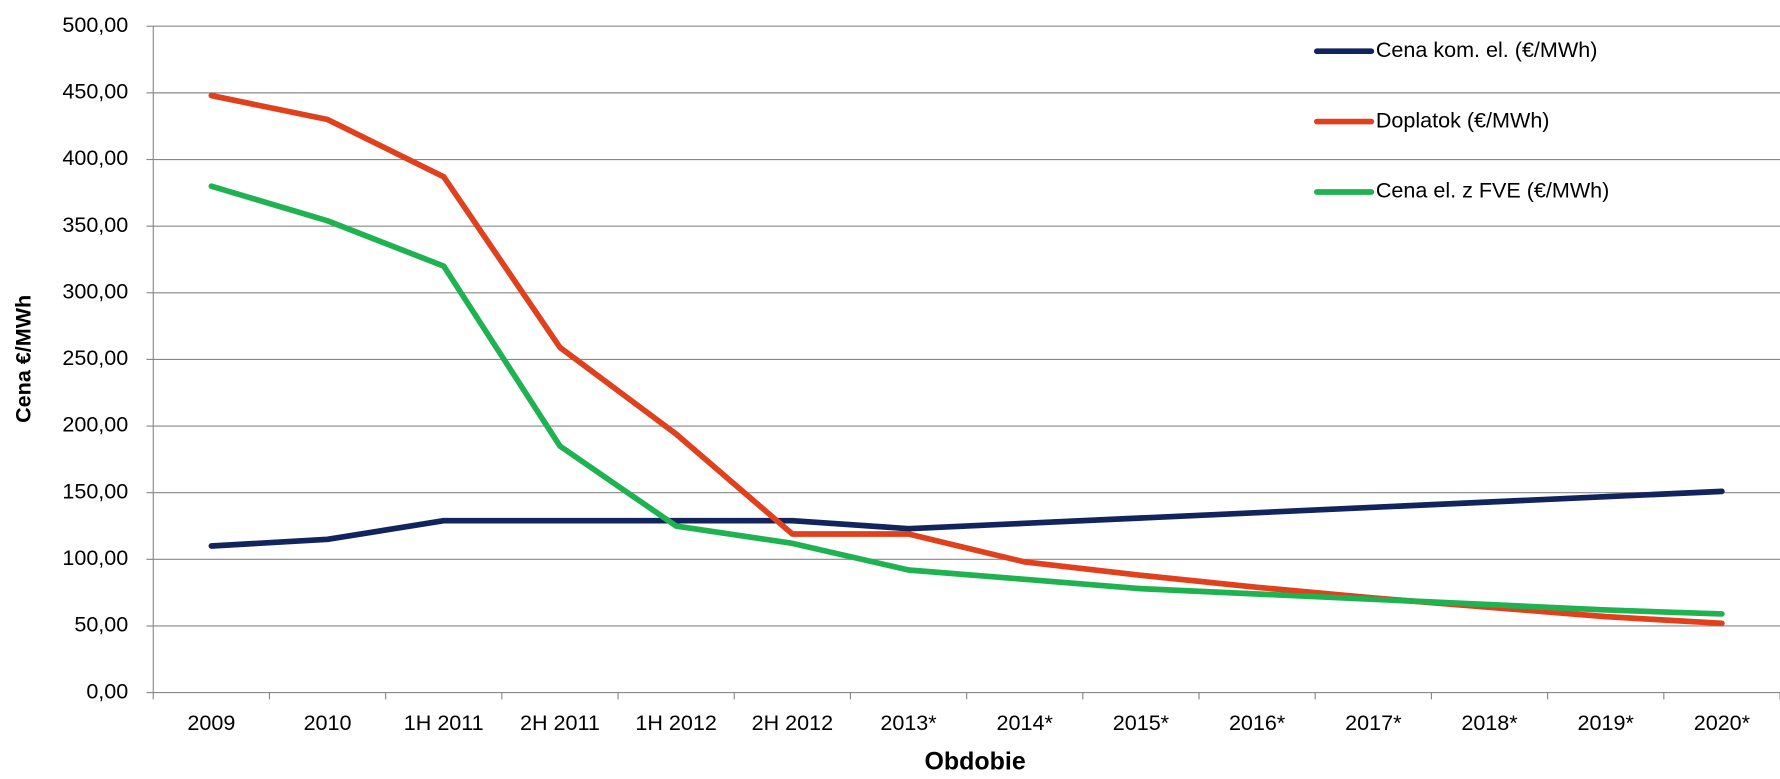 This screenshot has width=1780, height=779. Describe the element at coordinates (1487, 49) in the screenshot. I see `legend-label: Cena kom. el. (€/MWh)` at that location.